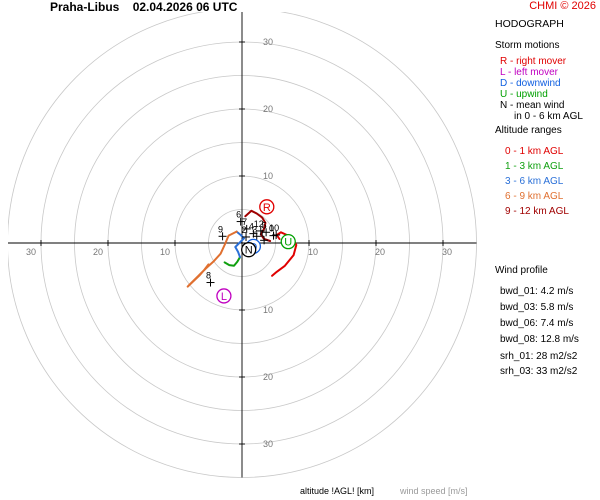 This screenshot has width=600, height=500. What do you see at coordinates (534, 151) in the screenshot?
I see `altitude-range-legend-item: 0 - 1 km AGL` at bounding box center [534, 151].